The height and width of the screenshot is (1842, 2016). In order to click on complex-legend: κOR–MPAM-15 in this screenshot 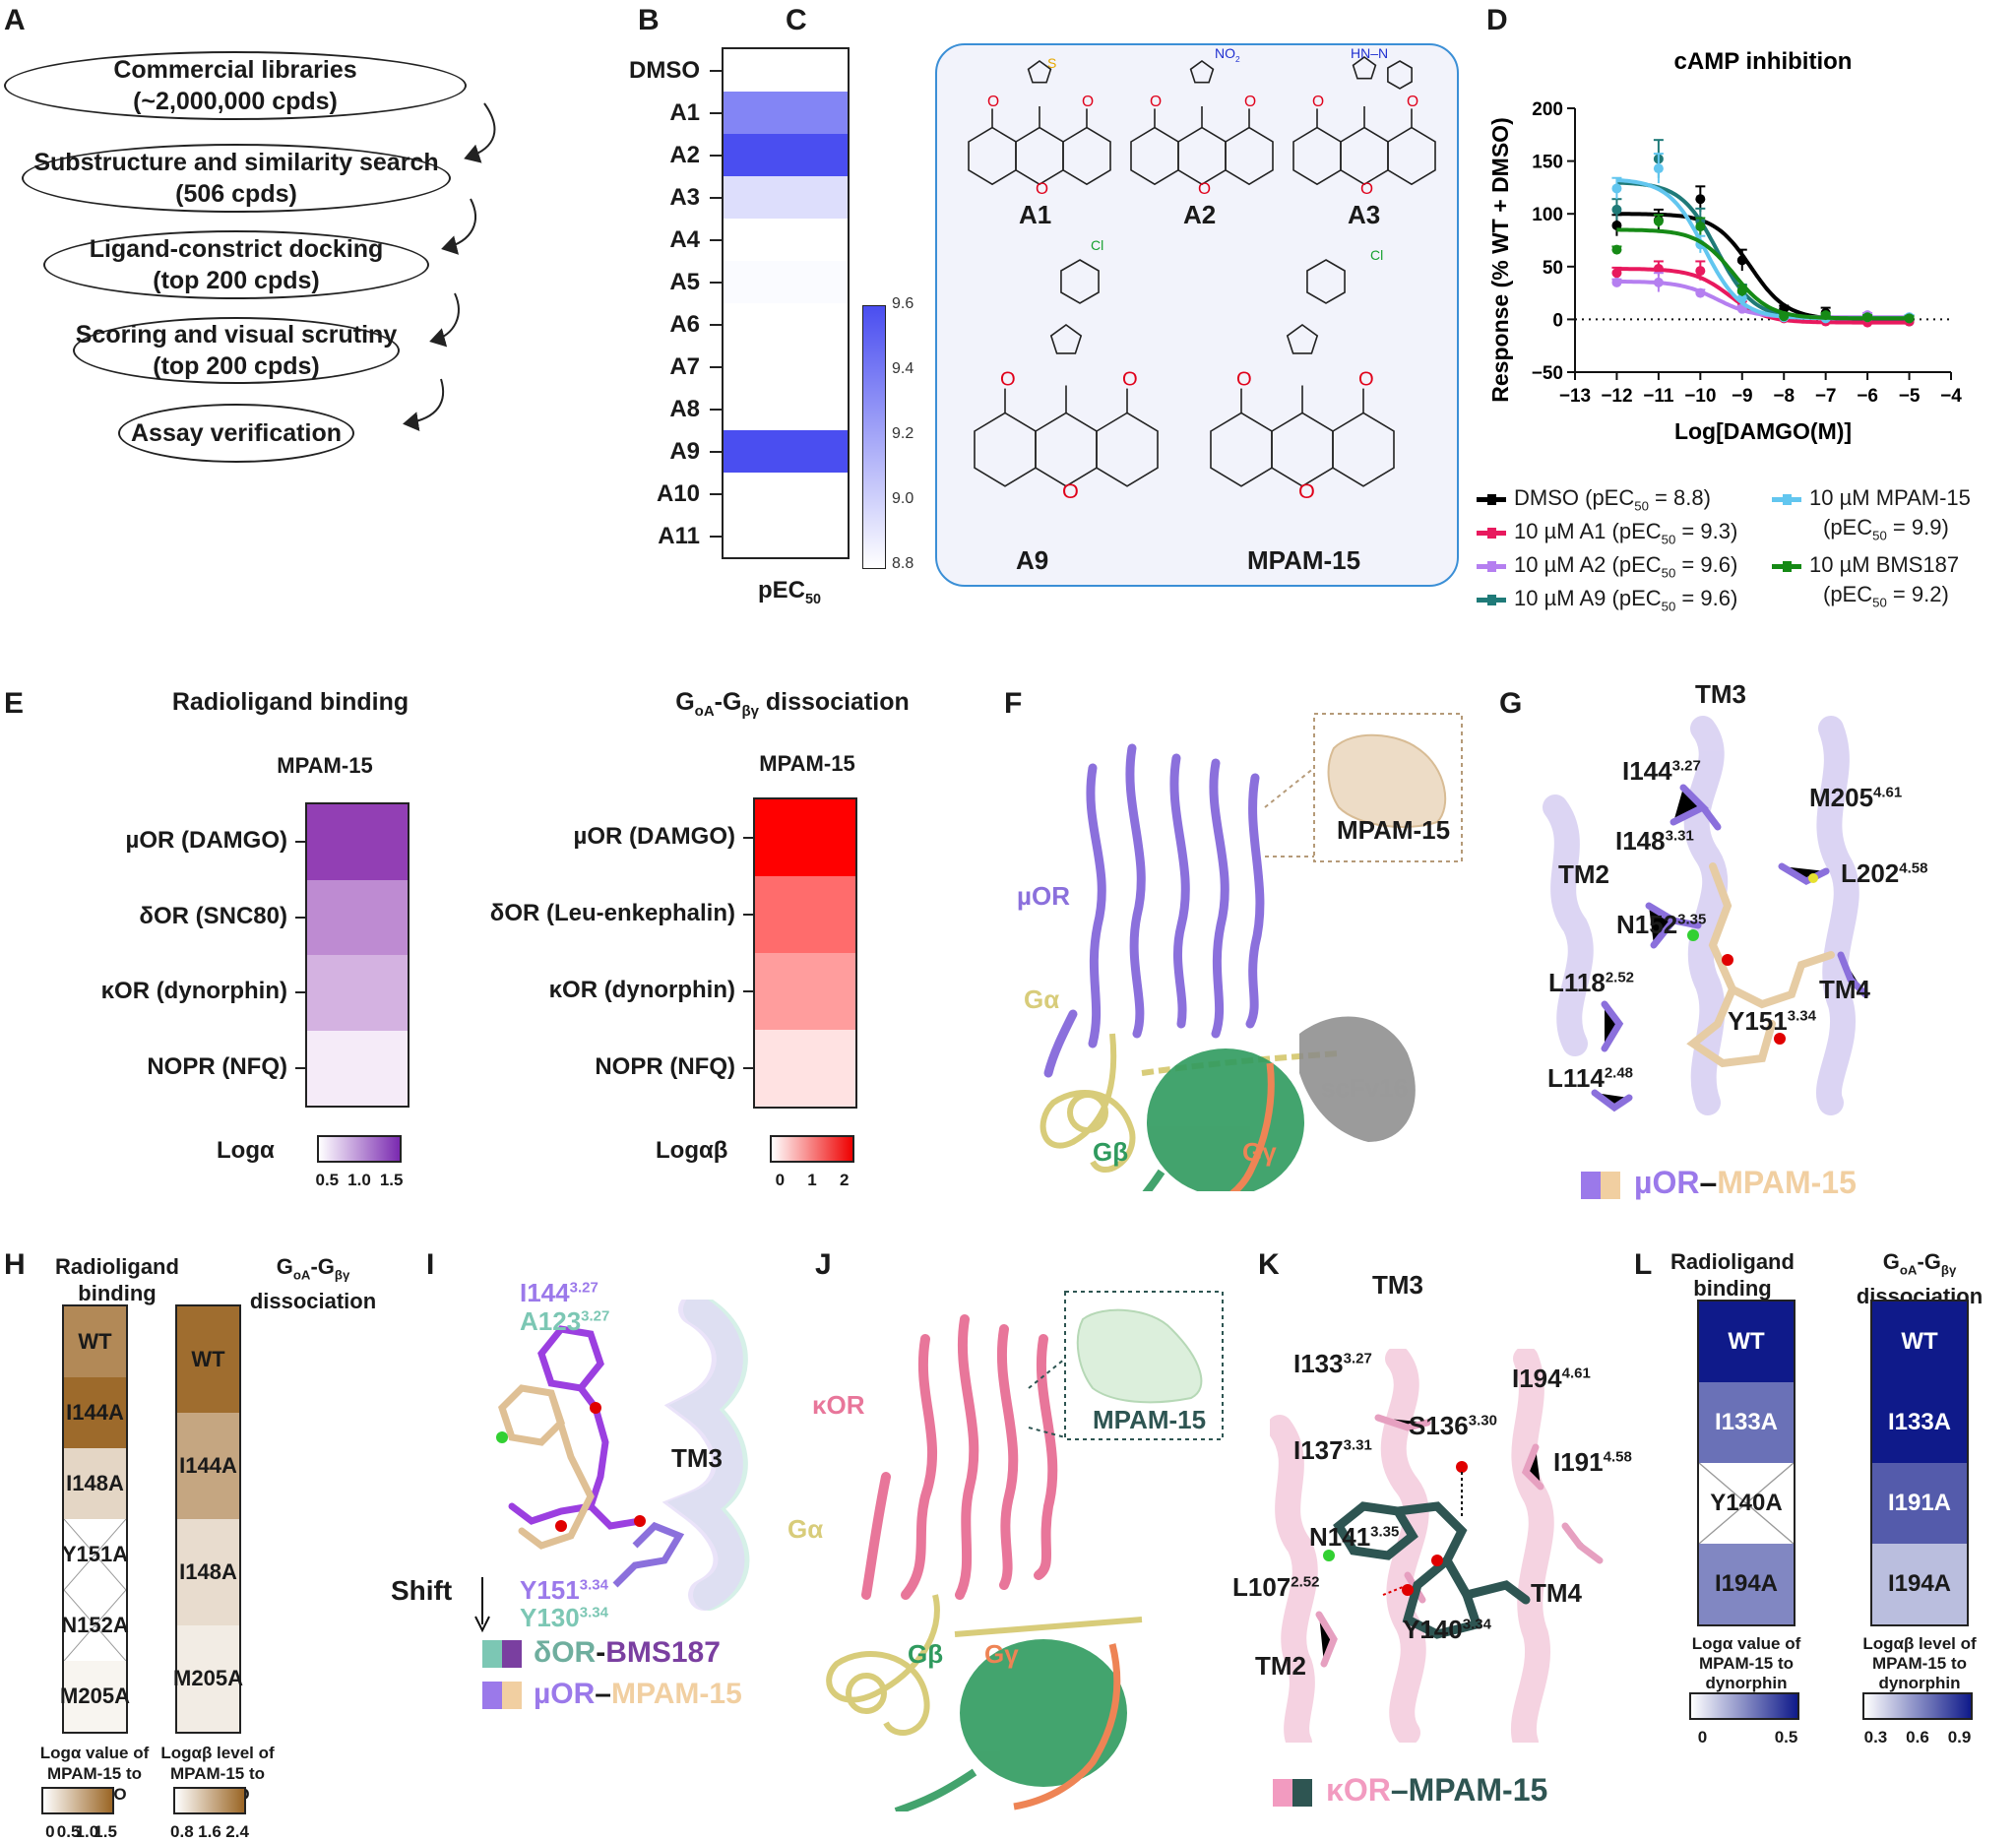, I will do `click(1410, 1790)`.